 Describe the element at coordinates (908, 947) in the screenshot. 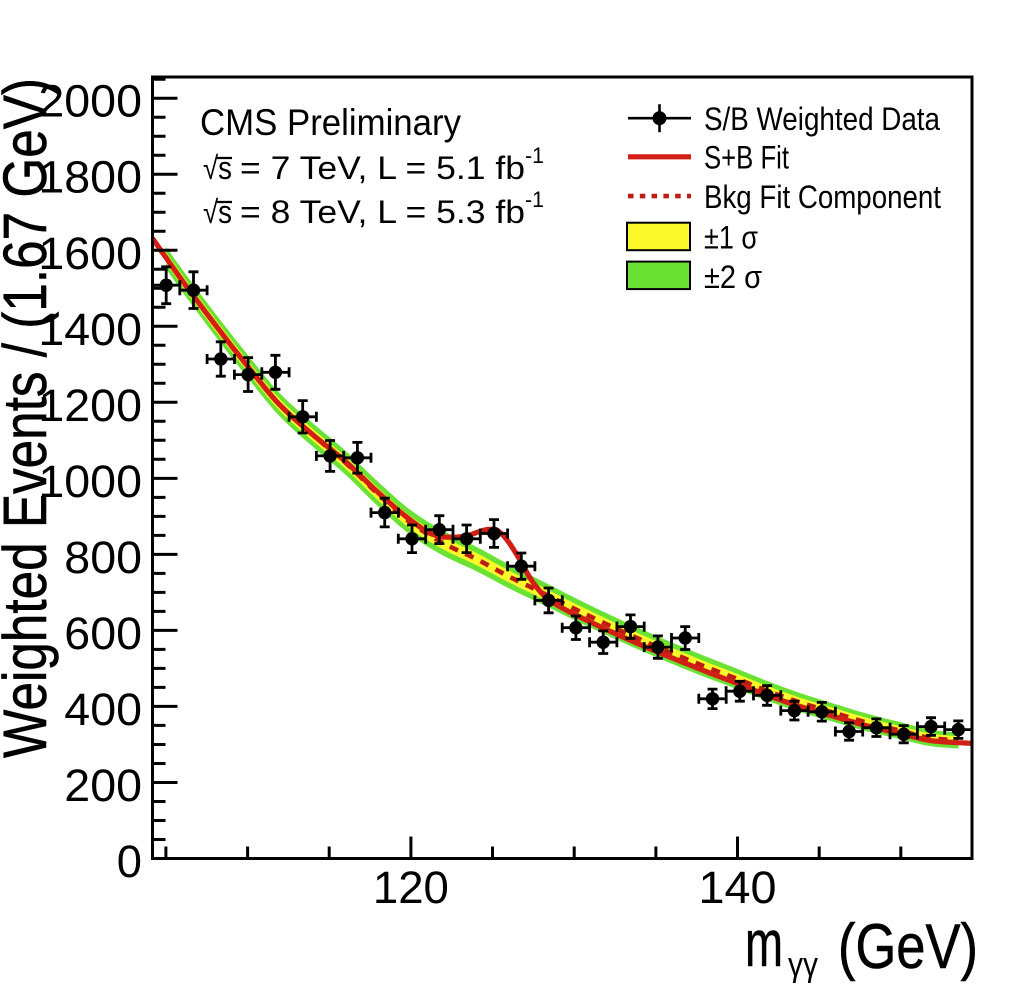

I see `svg-text: (GeV)` at that location.